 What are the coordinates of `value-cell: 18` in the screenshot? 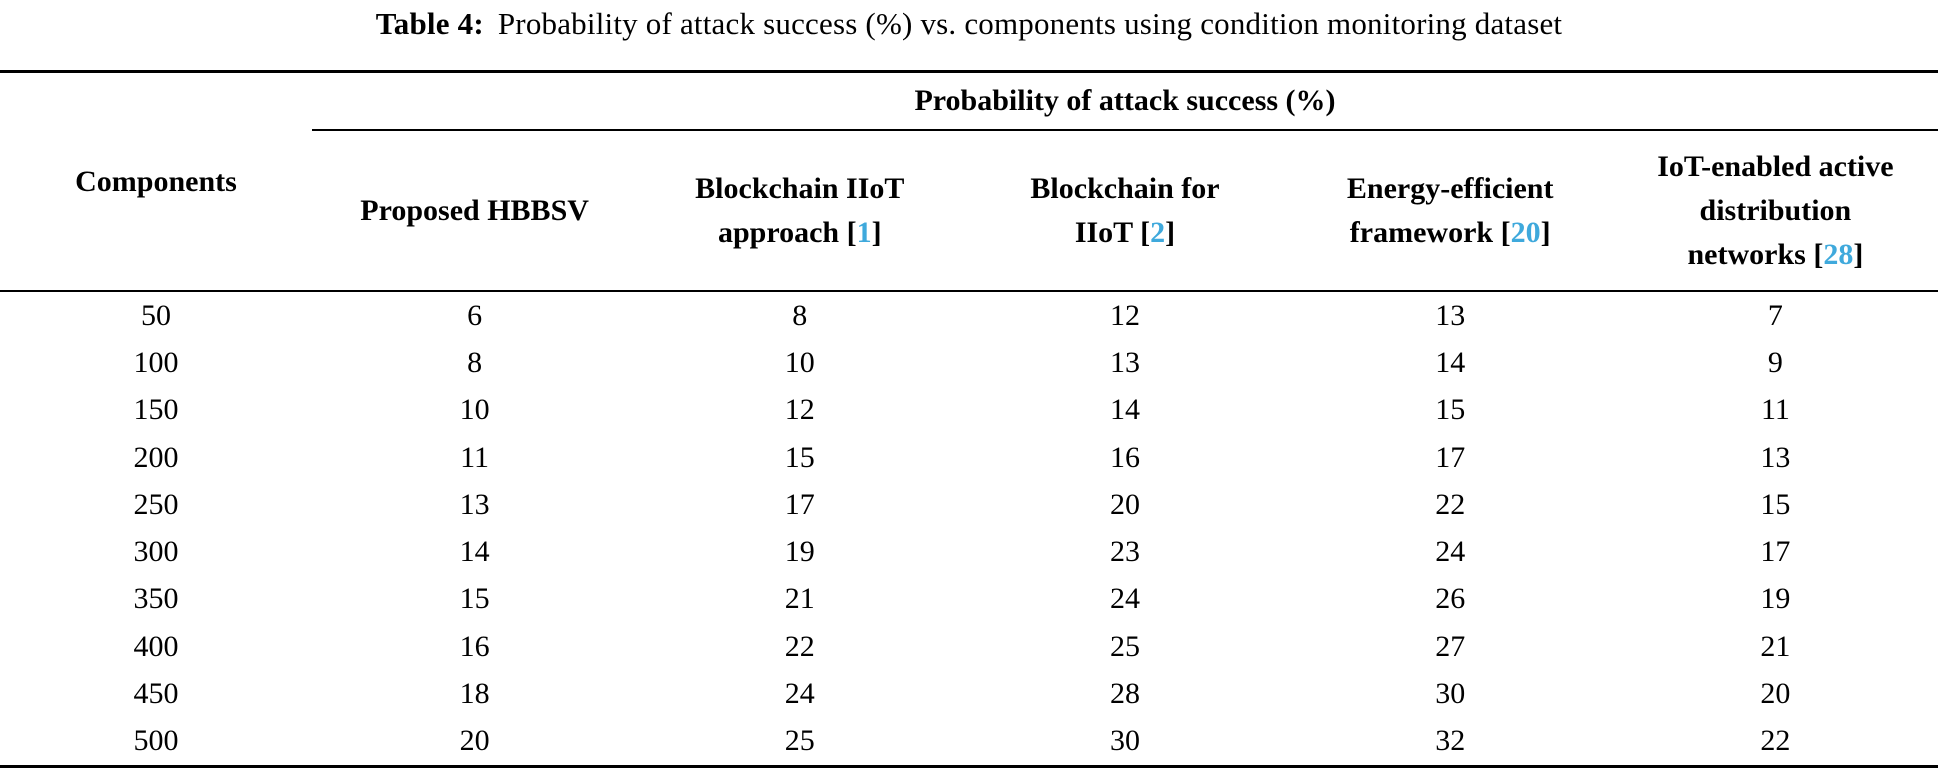 It's located at (474, 694).